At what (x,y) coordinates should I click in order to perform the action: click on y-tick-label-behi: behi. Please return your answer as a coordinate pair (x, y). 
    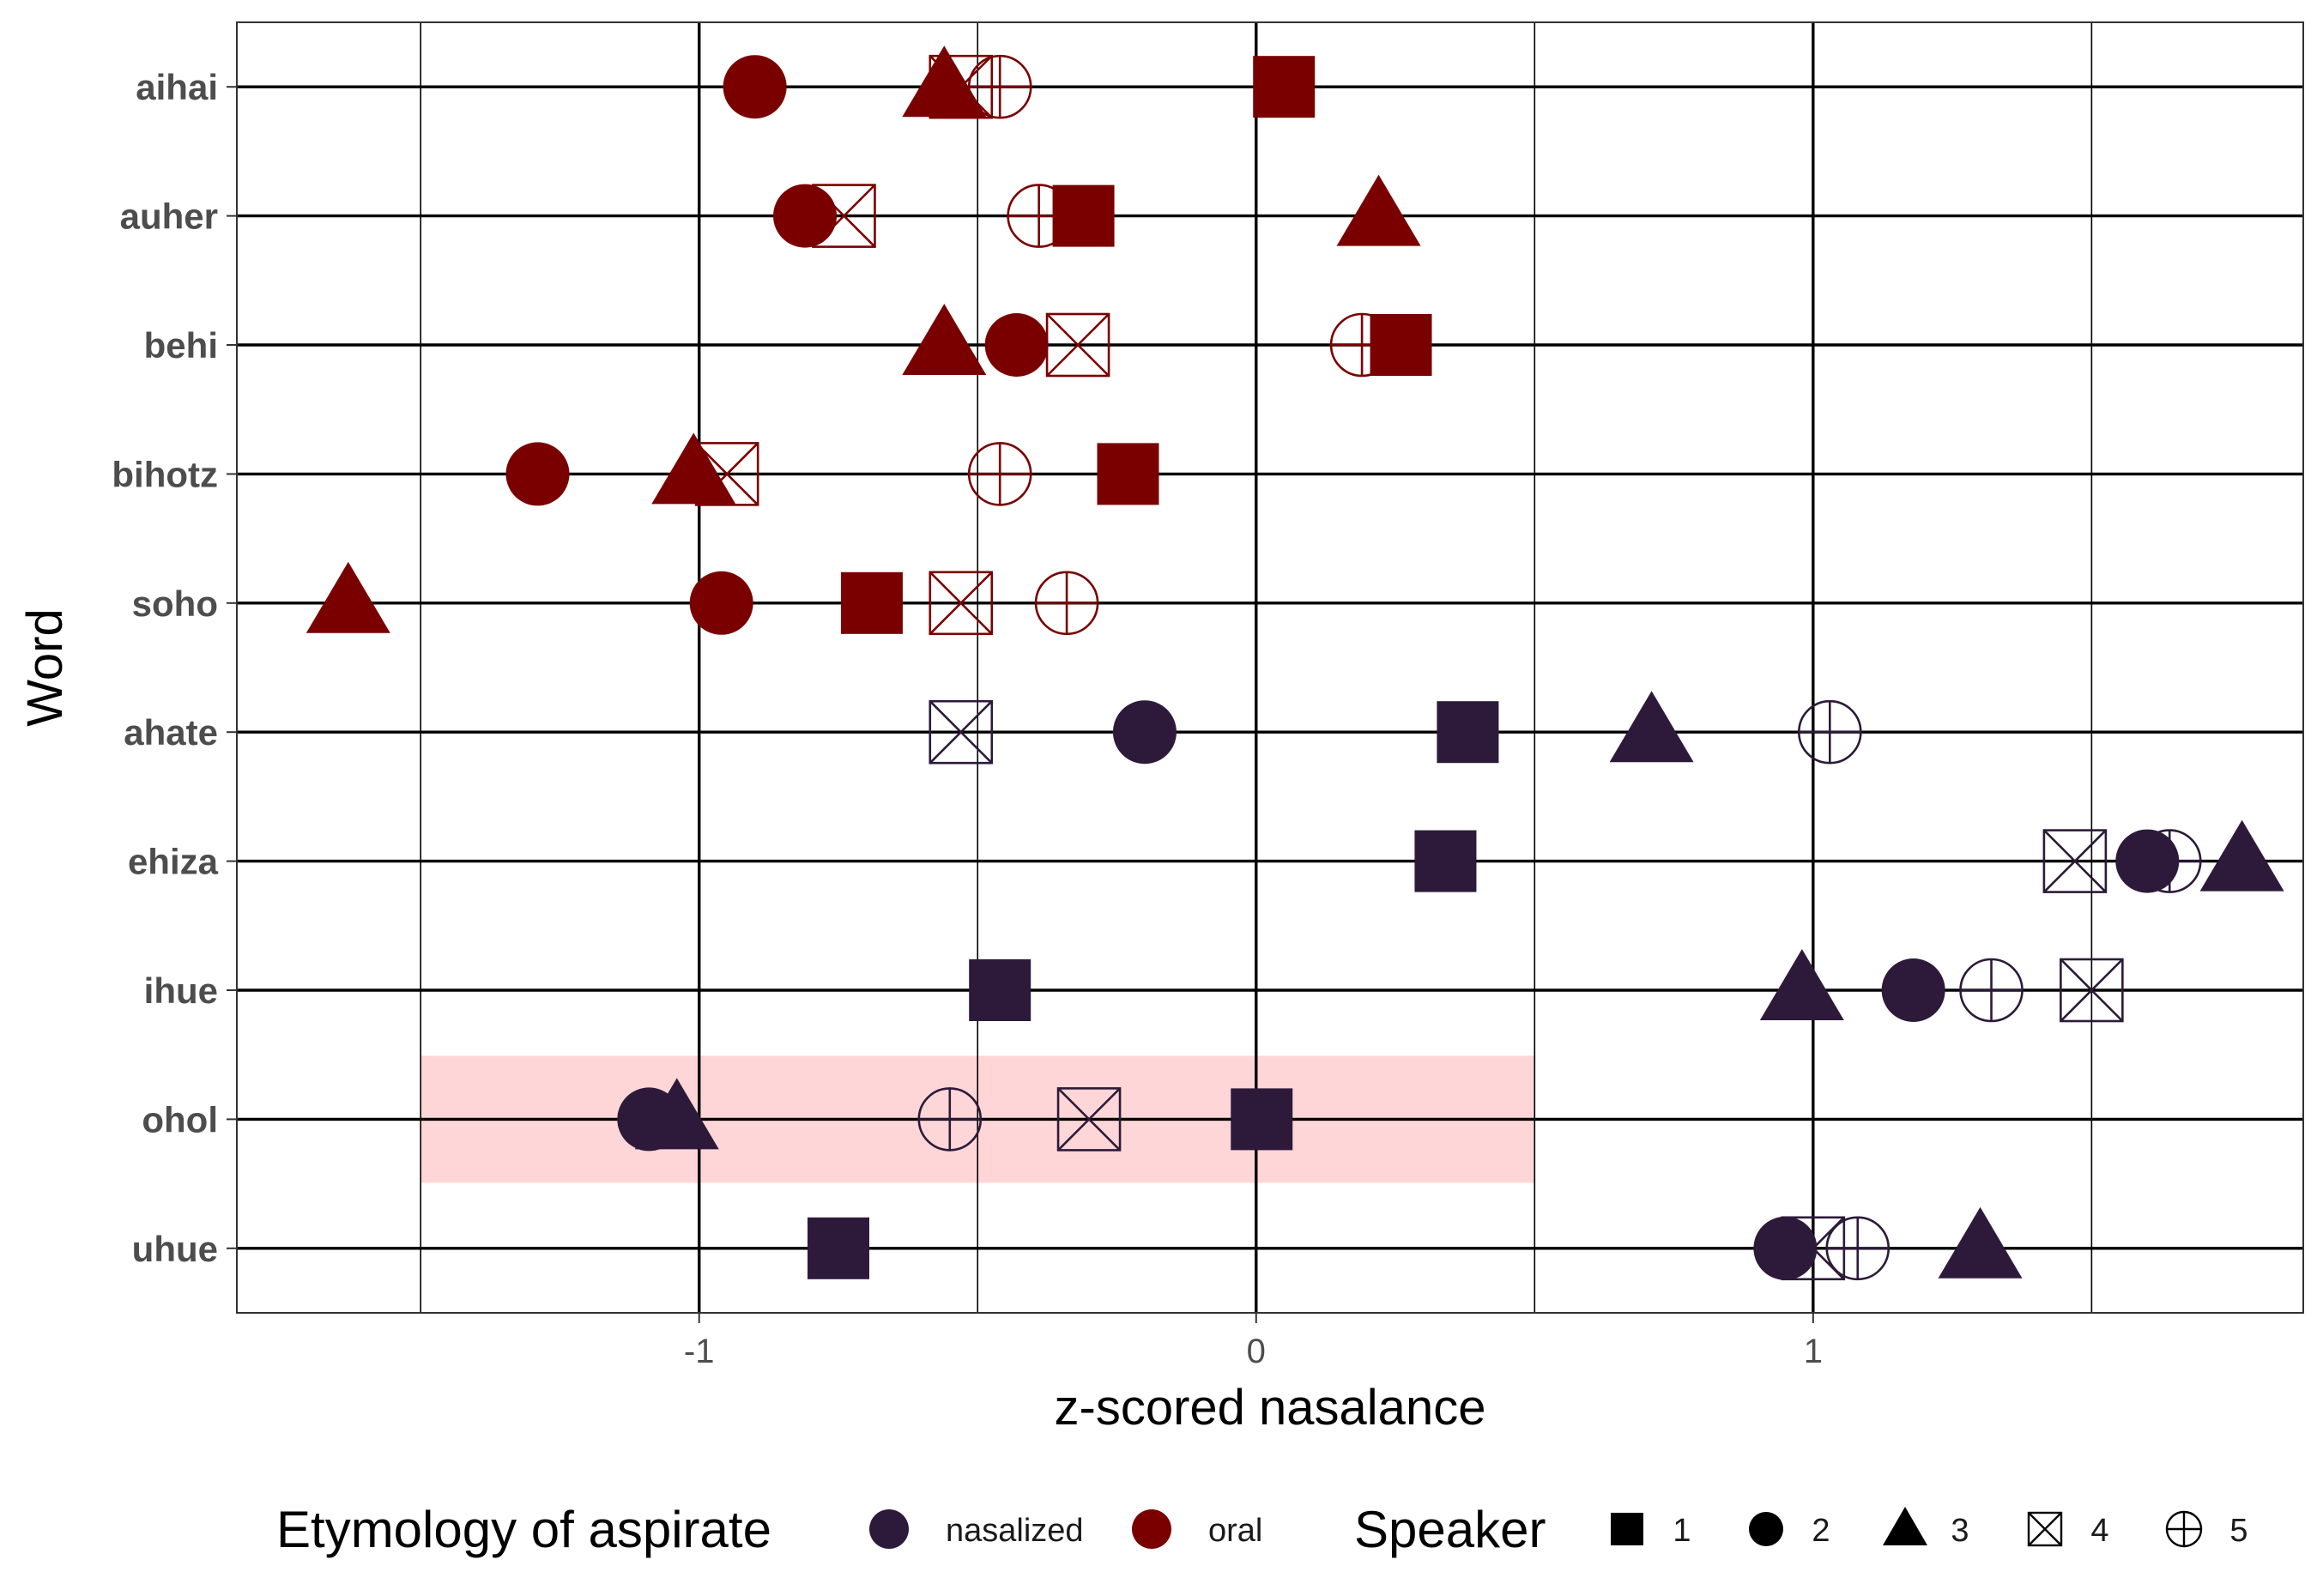
    Looking at the image, I should click on (181, 345).